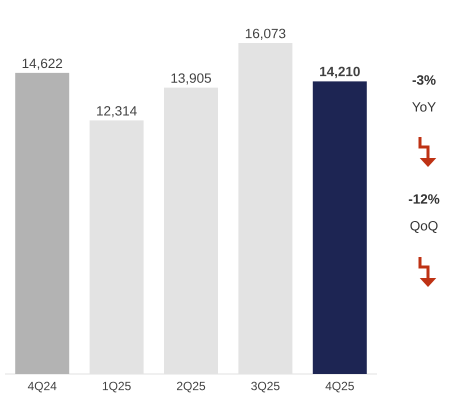  What do you see at coordinates (191, 78) in the screenshot?
I see `data-label: 13,905` at bounding box center [191, 78].